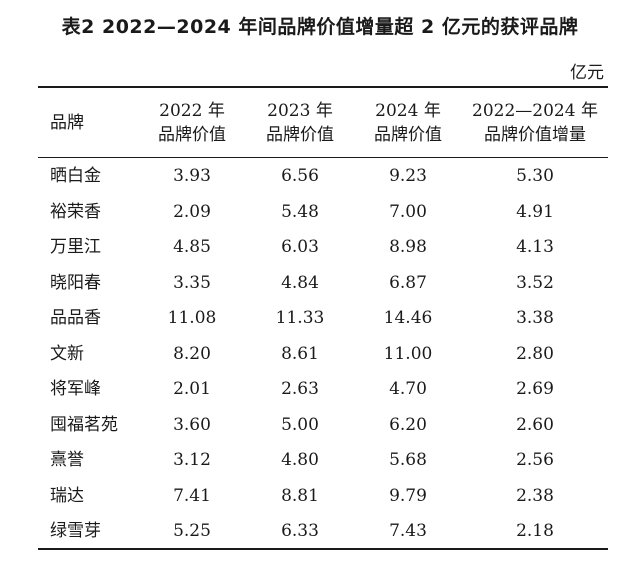 The height and width of the screenshot is (567, 640). What do you see at coordinates (300, 176) in the screenshot?
I see `cell-value-2023: 6.56` at bounding box center [300, 176].